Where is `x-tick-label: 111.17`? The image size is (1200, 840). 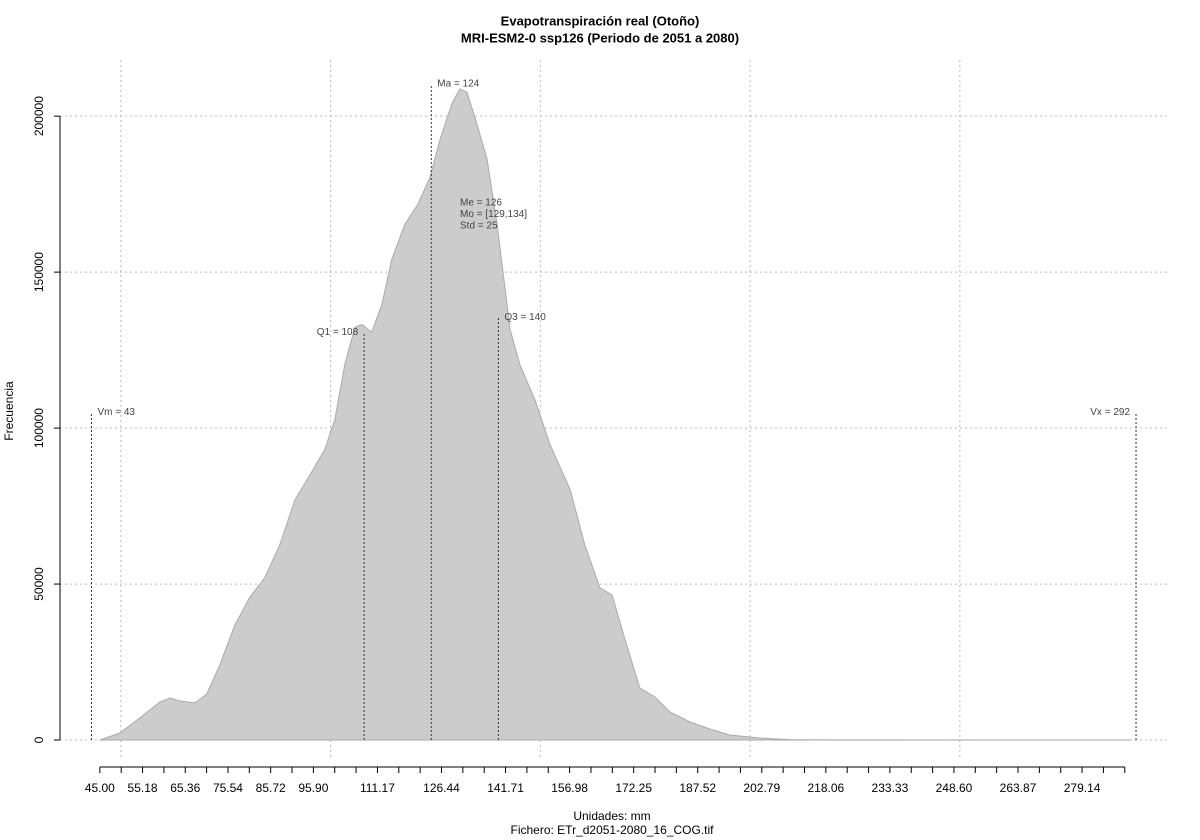 x-tick-label: 111.17 is located at coordinates (377, 788).